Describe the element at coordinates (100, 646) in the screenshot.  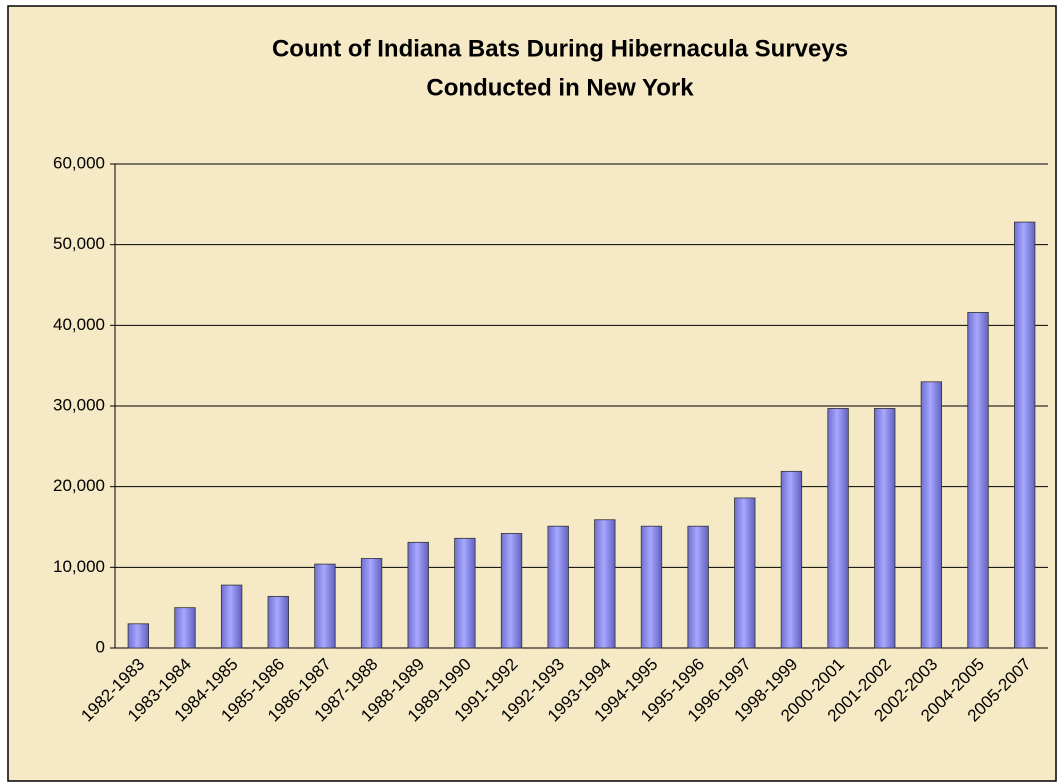
I see `y-tick-label: 0` at that location.